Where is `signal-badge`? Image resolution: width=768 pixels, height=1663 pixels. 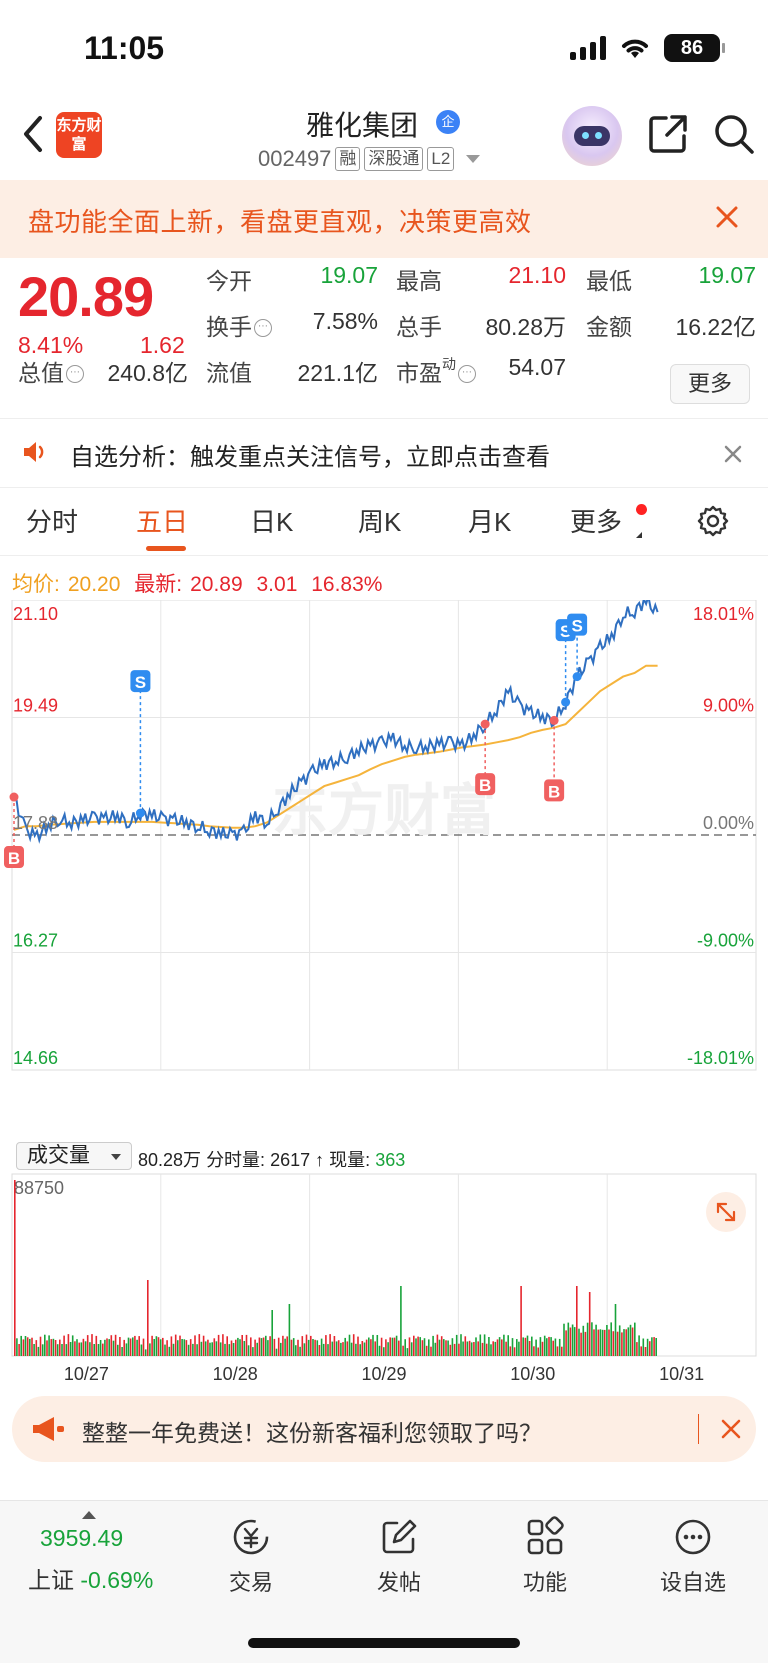
signal-badge is located at coordinates (577, 624).